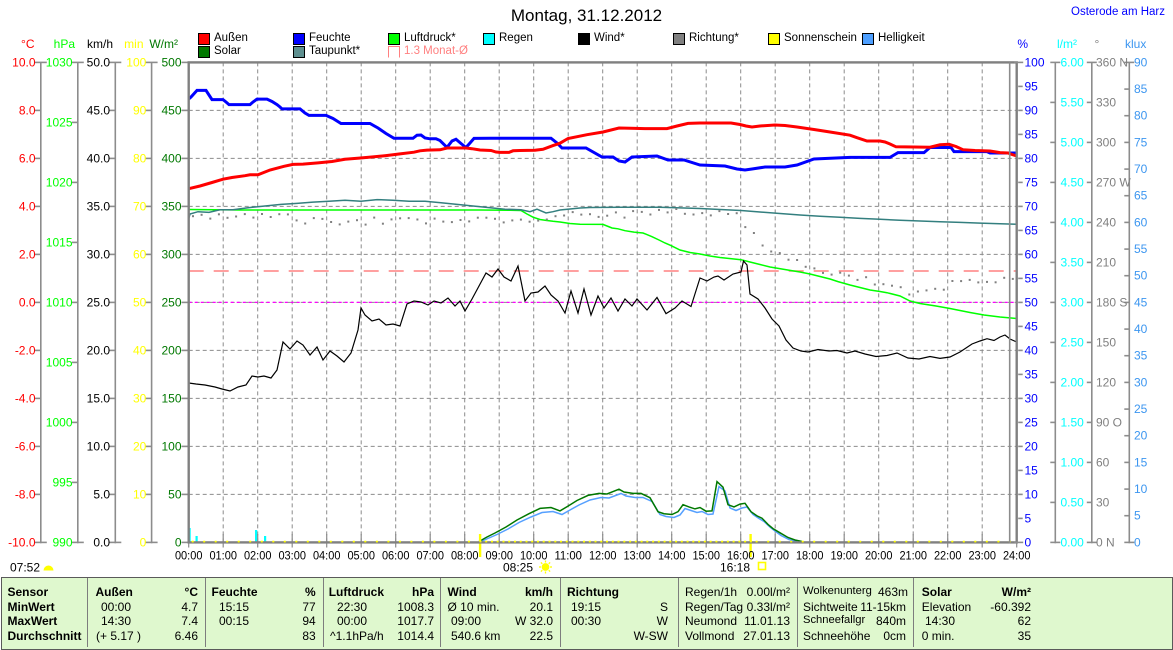 Image resolution: width=1173 pixels, height=650 pixels. What do you see at coordinates (1067, 44) in the screenshot?
I see `svg-text: l/m²` at bounding box center [1067, 44].